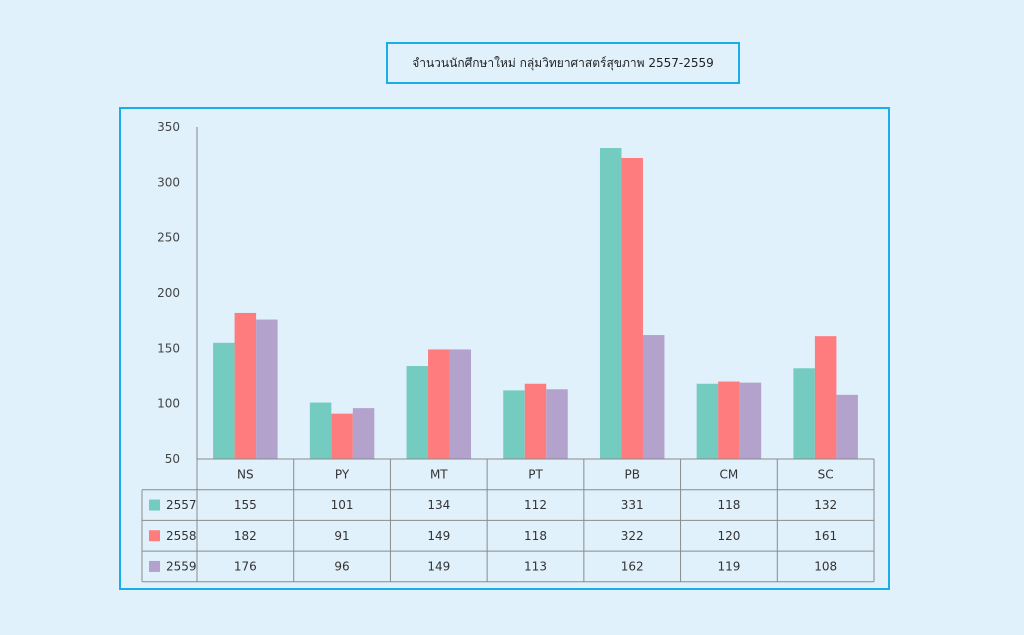 This screenshot has height=635, width=1024. Describe the element at coordinates (632, 505) in the screenshot. I see `table-value: 331` at that location.